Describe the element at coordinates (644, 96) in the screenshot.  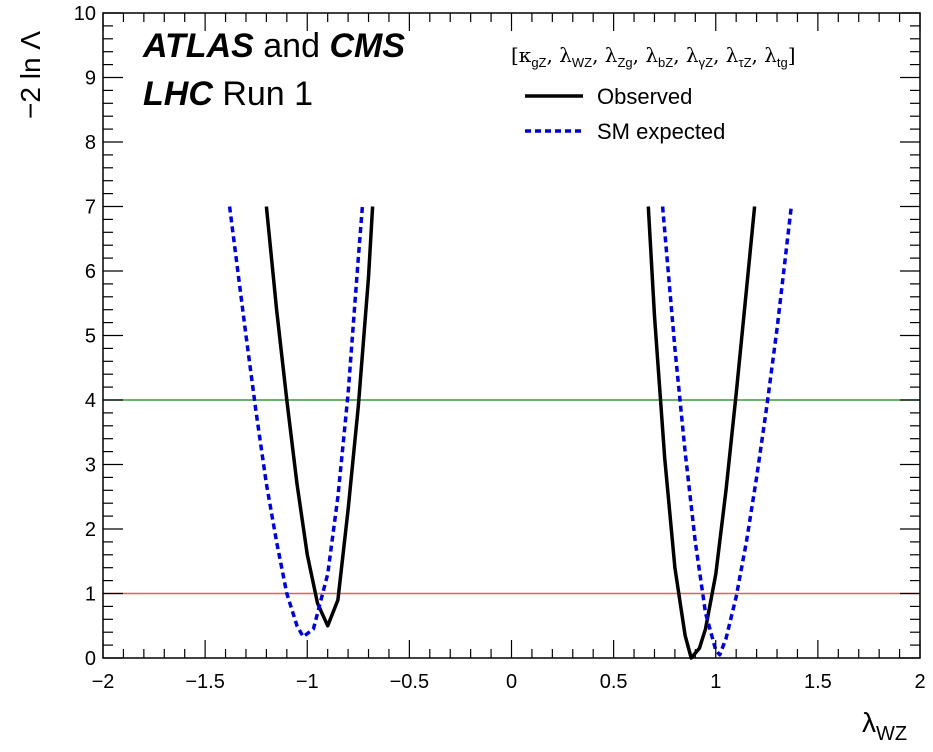
I see `legend-label-observed: Observed` at that location.